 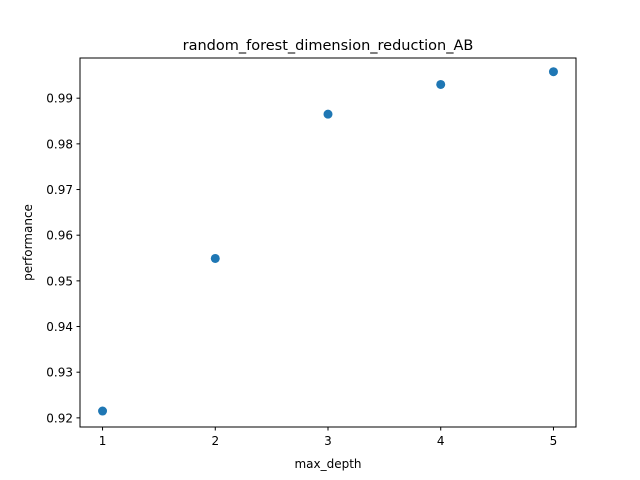 I want to click on y-tick-label: 0.92, so click(x=59, y=418).